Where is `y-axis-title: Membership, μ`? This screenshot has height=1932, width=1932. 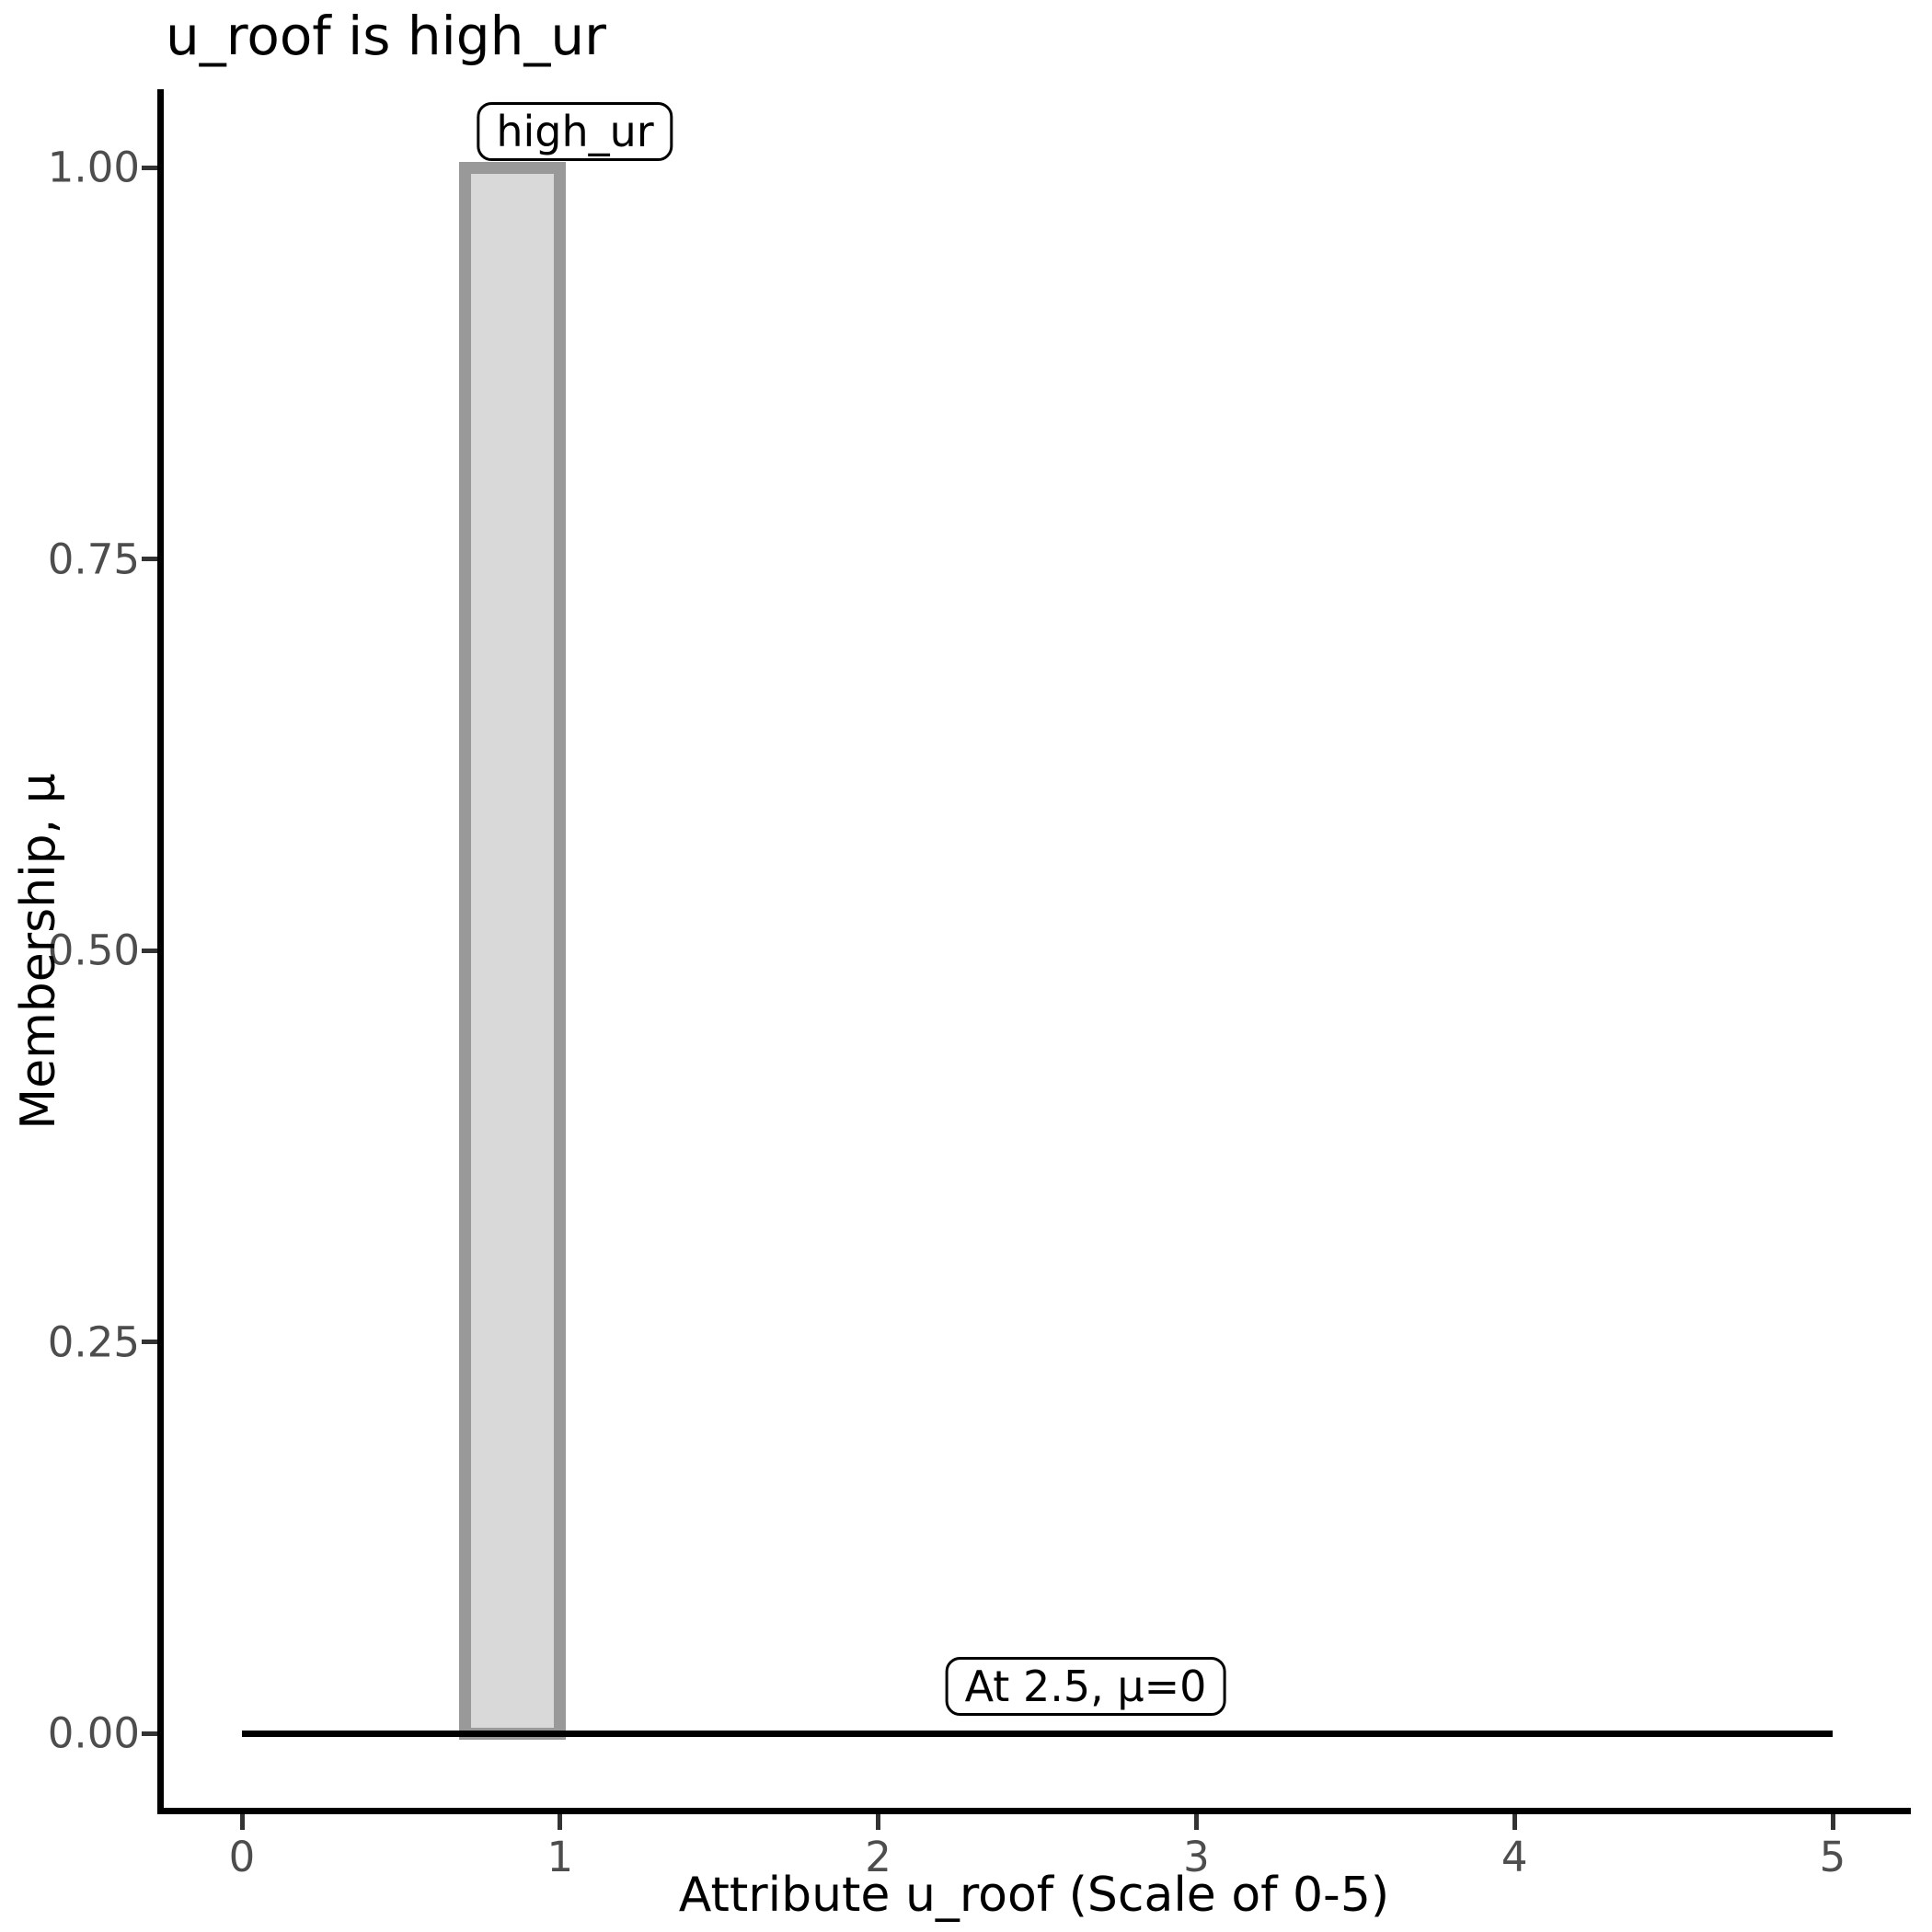 y-axis-title: Membership, μ is located at coordinates (38, 951).